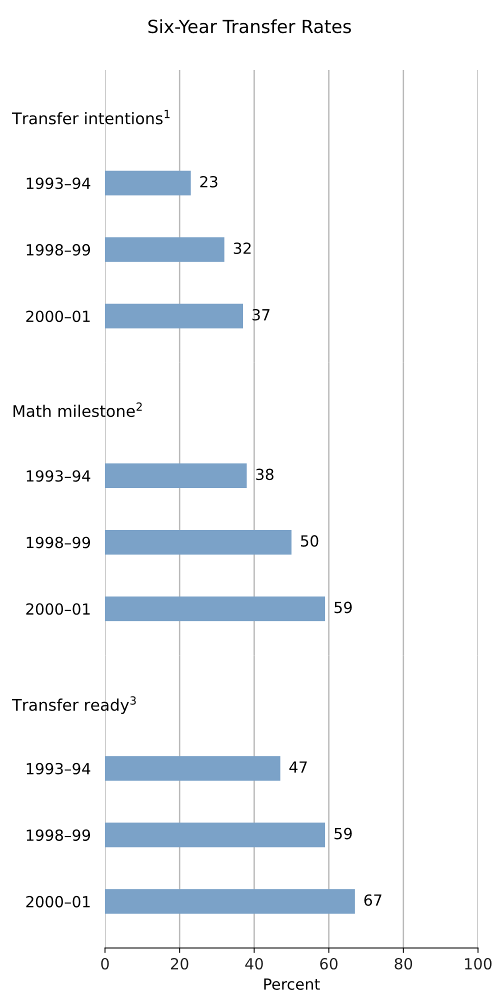  I want to click on x-axis-title: Percent, so click(292, 984).